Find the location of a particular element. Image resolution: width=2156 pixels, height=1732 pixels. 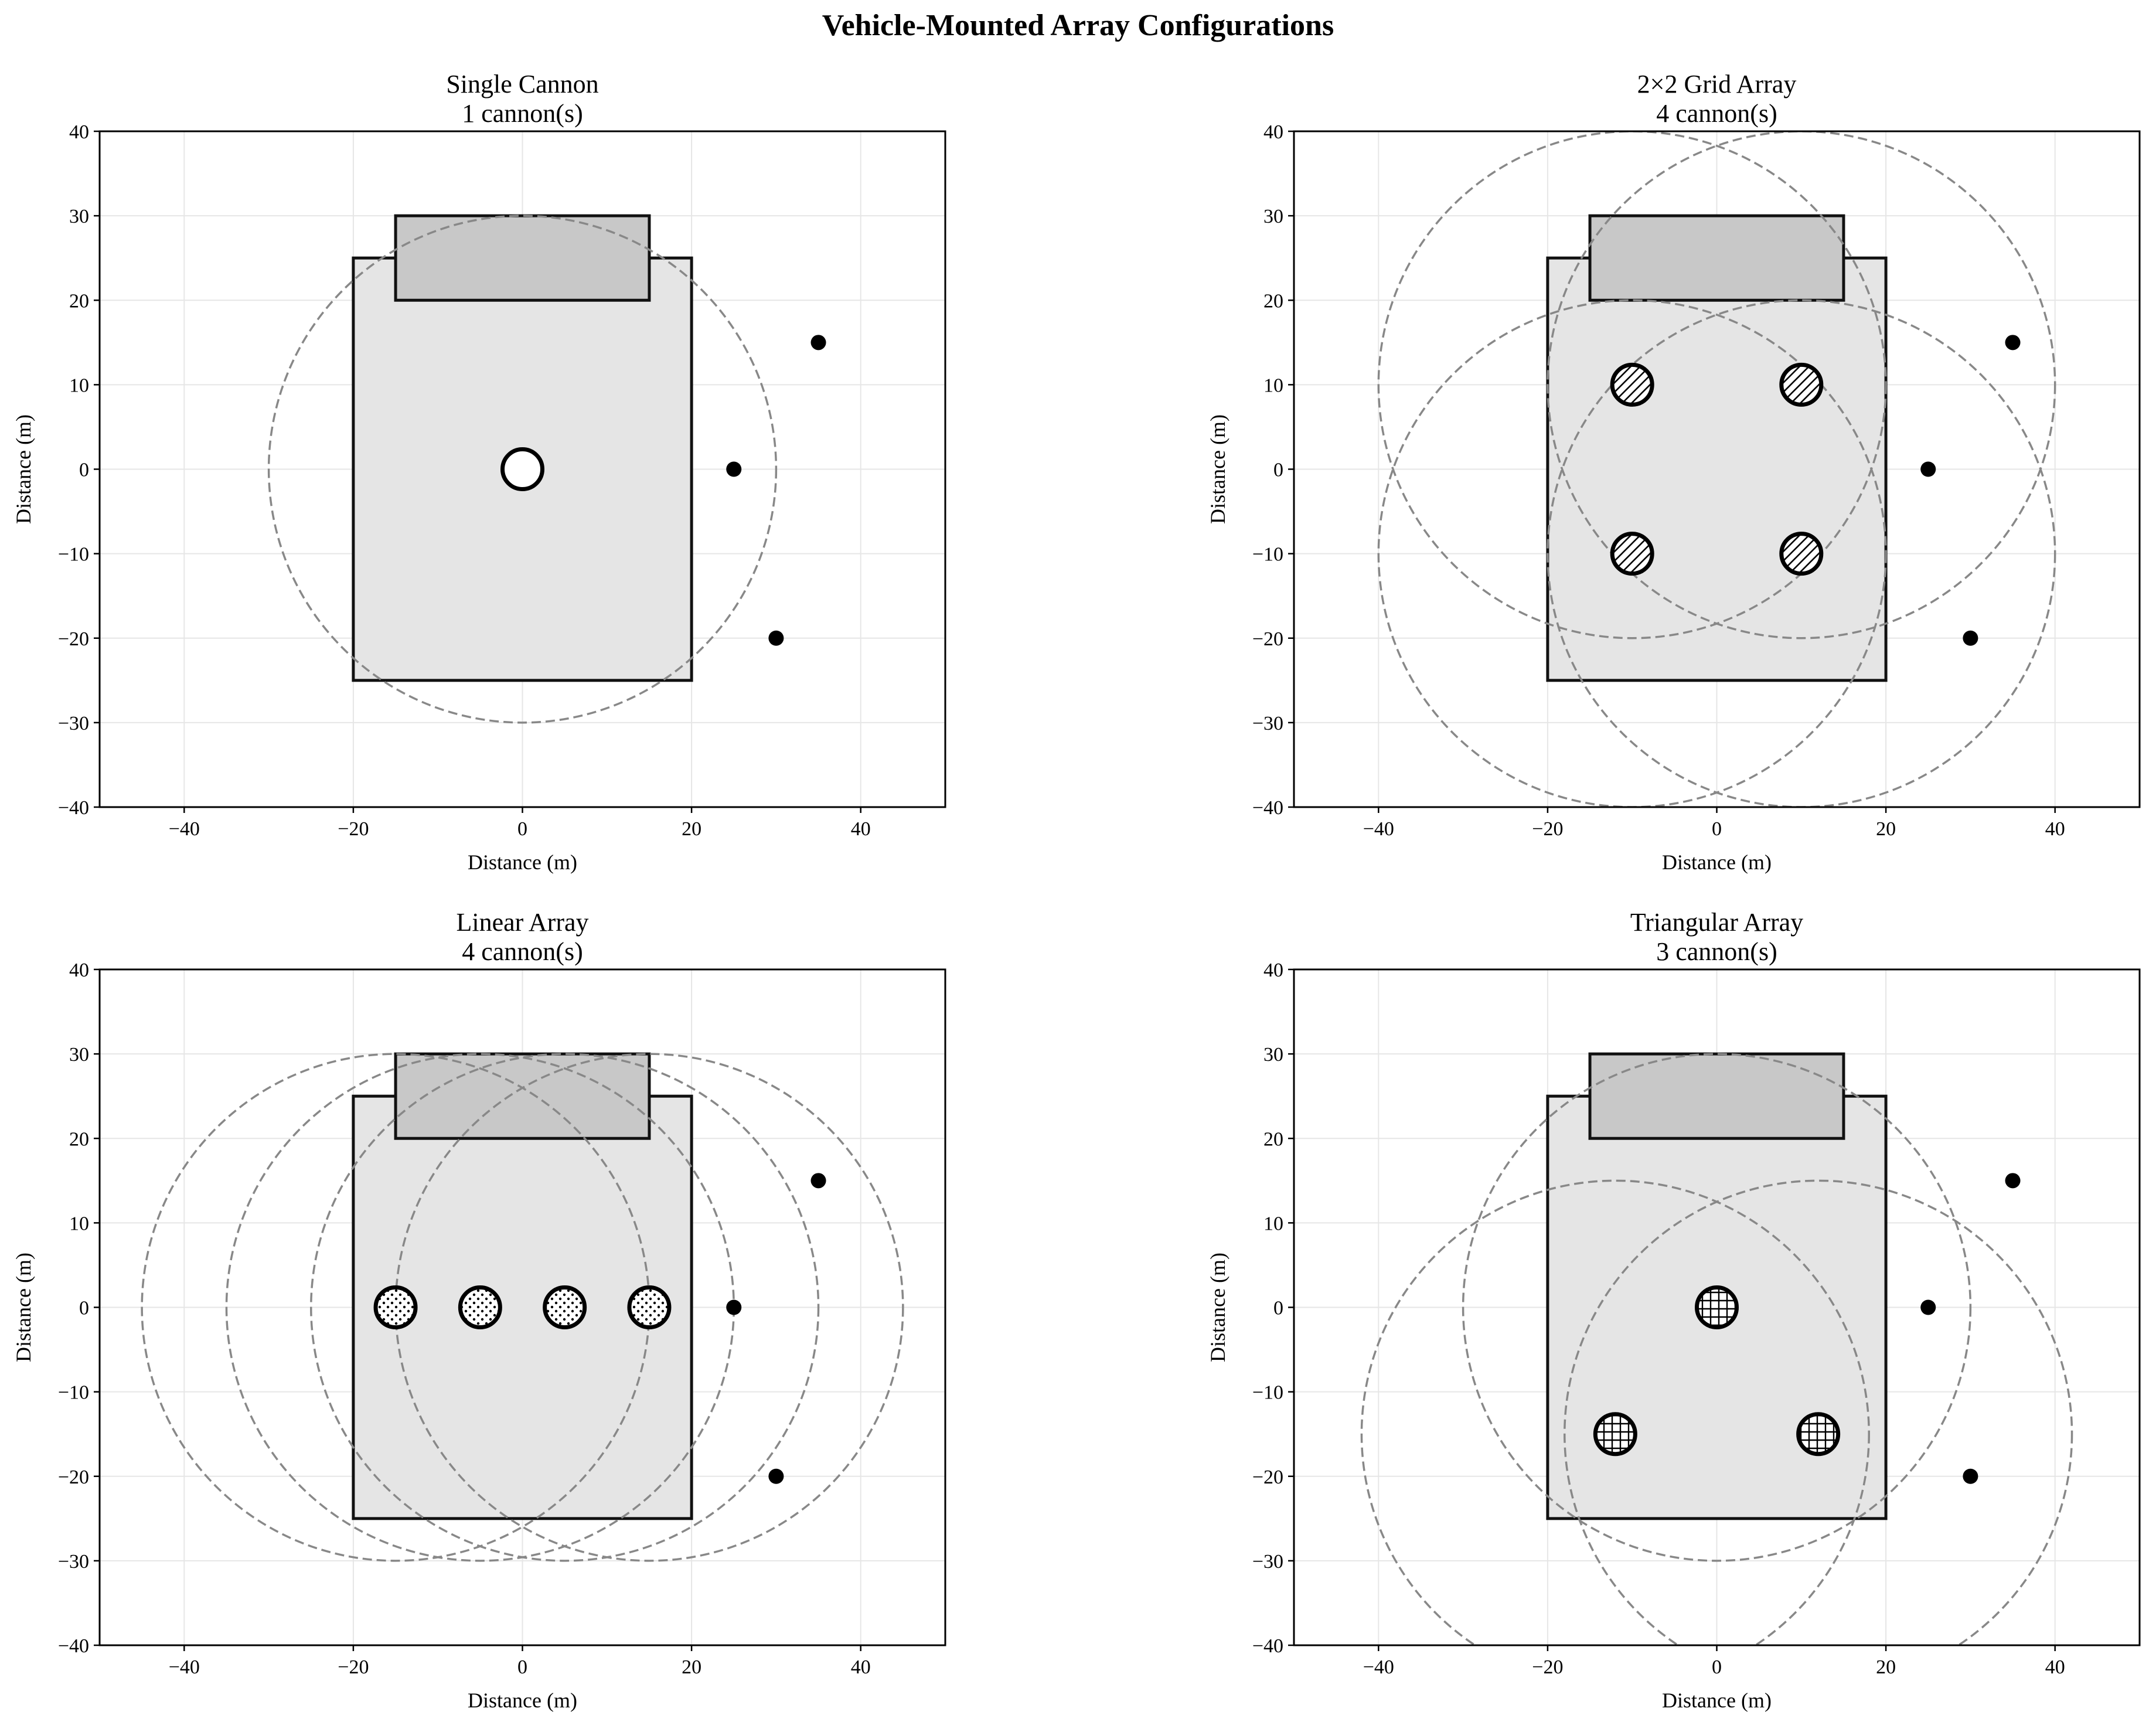

panel-subtitle: 4 cannon(s) is located at coordinates (522, 951).